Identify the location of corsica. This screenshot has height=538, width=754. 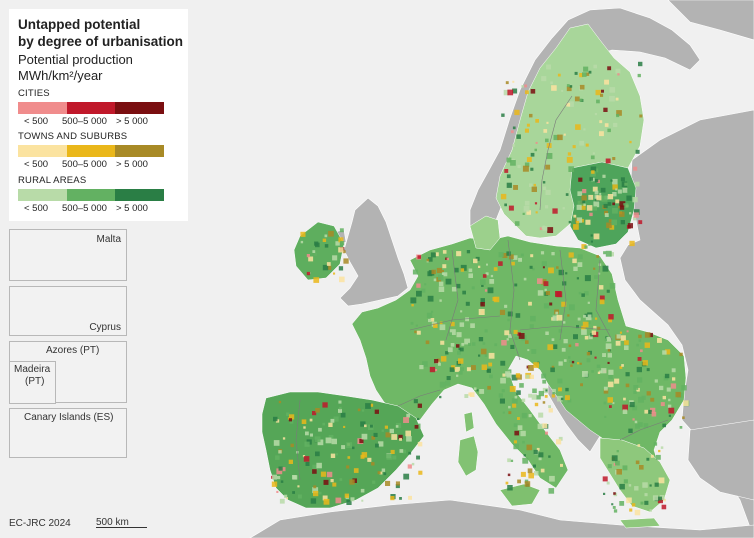
(469, 422).